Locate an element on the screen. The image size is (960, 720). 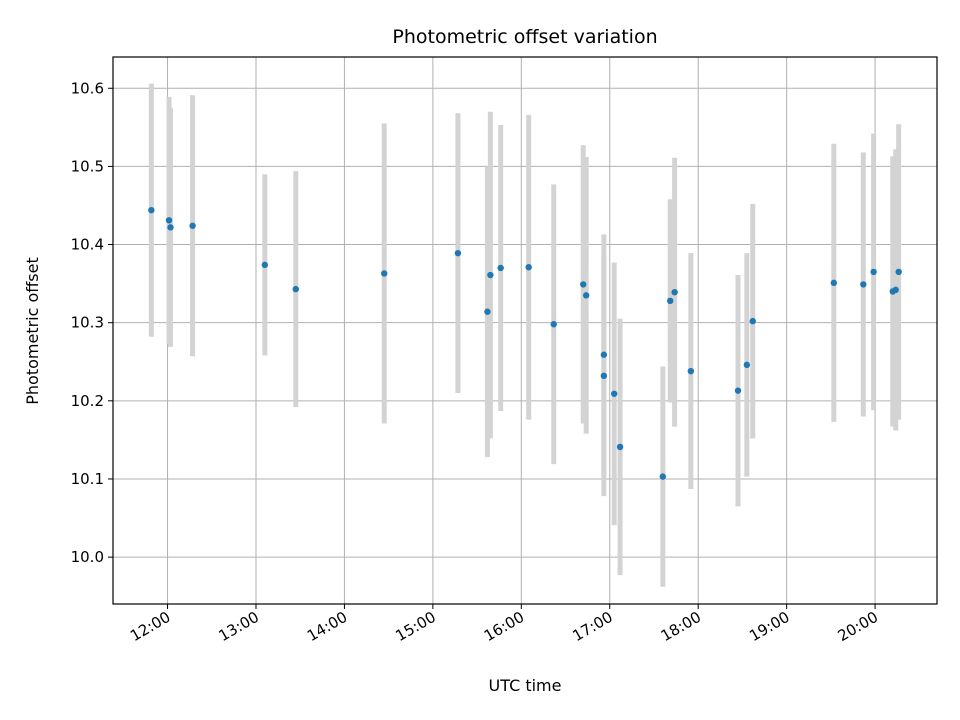
y-tick-label: 10.6 is located at coordinates (87, 88).